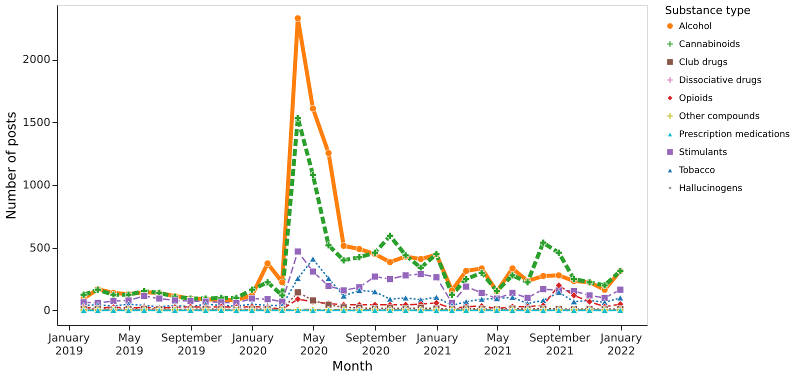 The width and height of the screenshot is (800, 388). Describe the element at coordinates (696, 99) in the screenshot. I see `legend-label: Opioids` at that location.